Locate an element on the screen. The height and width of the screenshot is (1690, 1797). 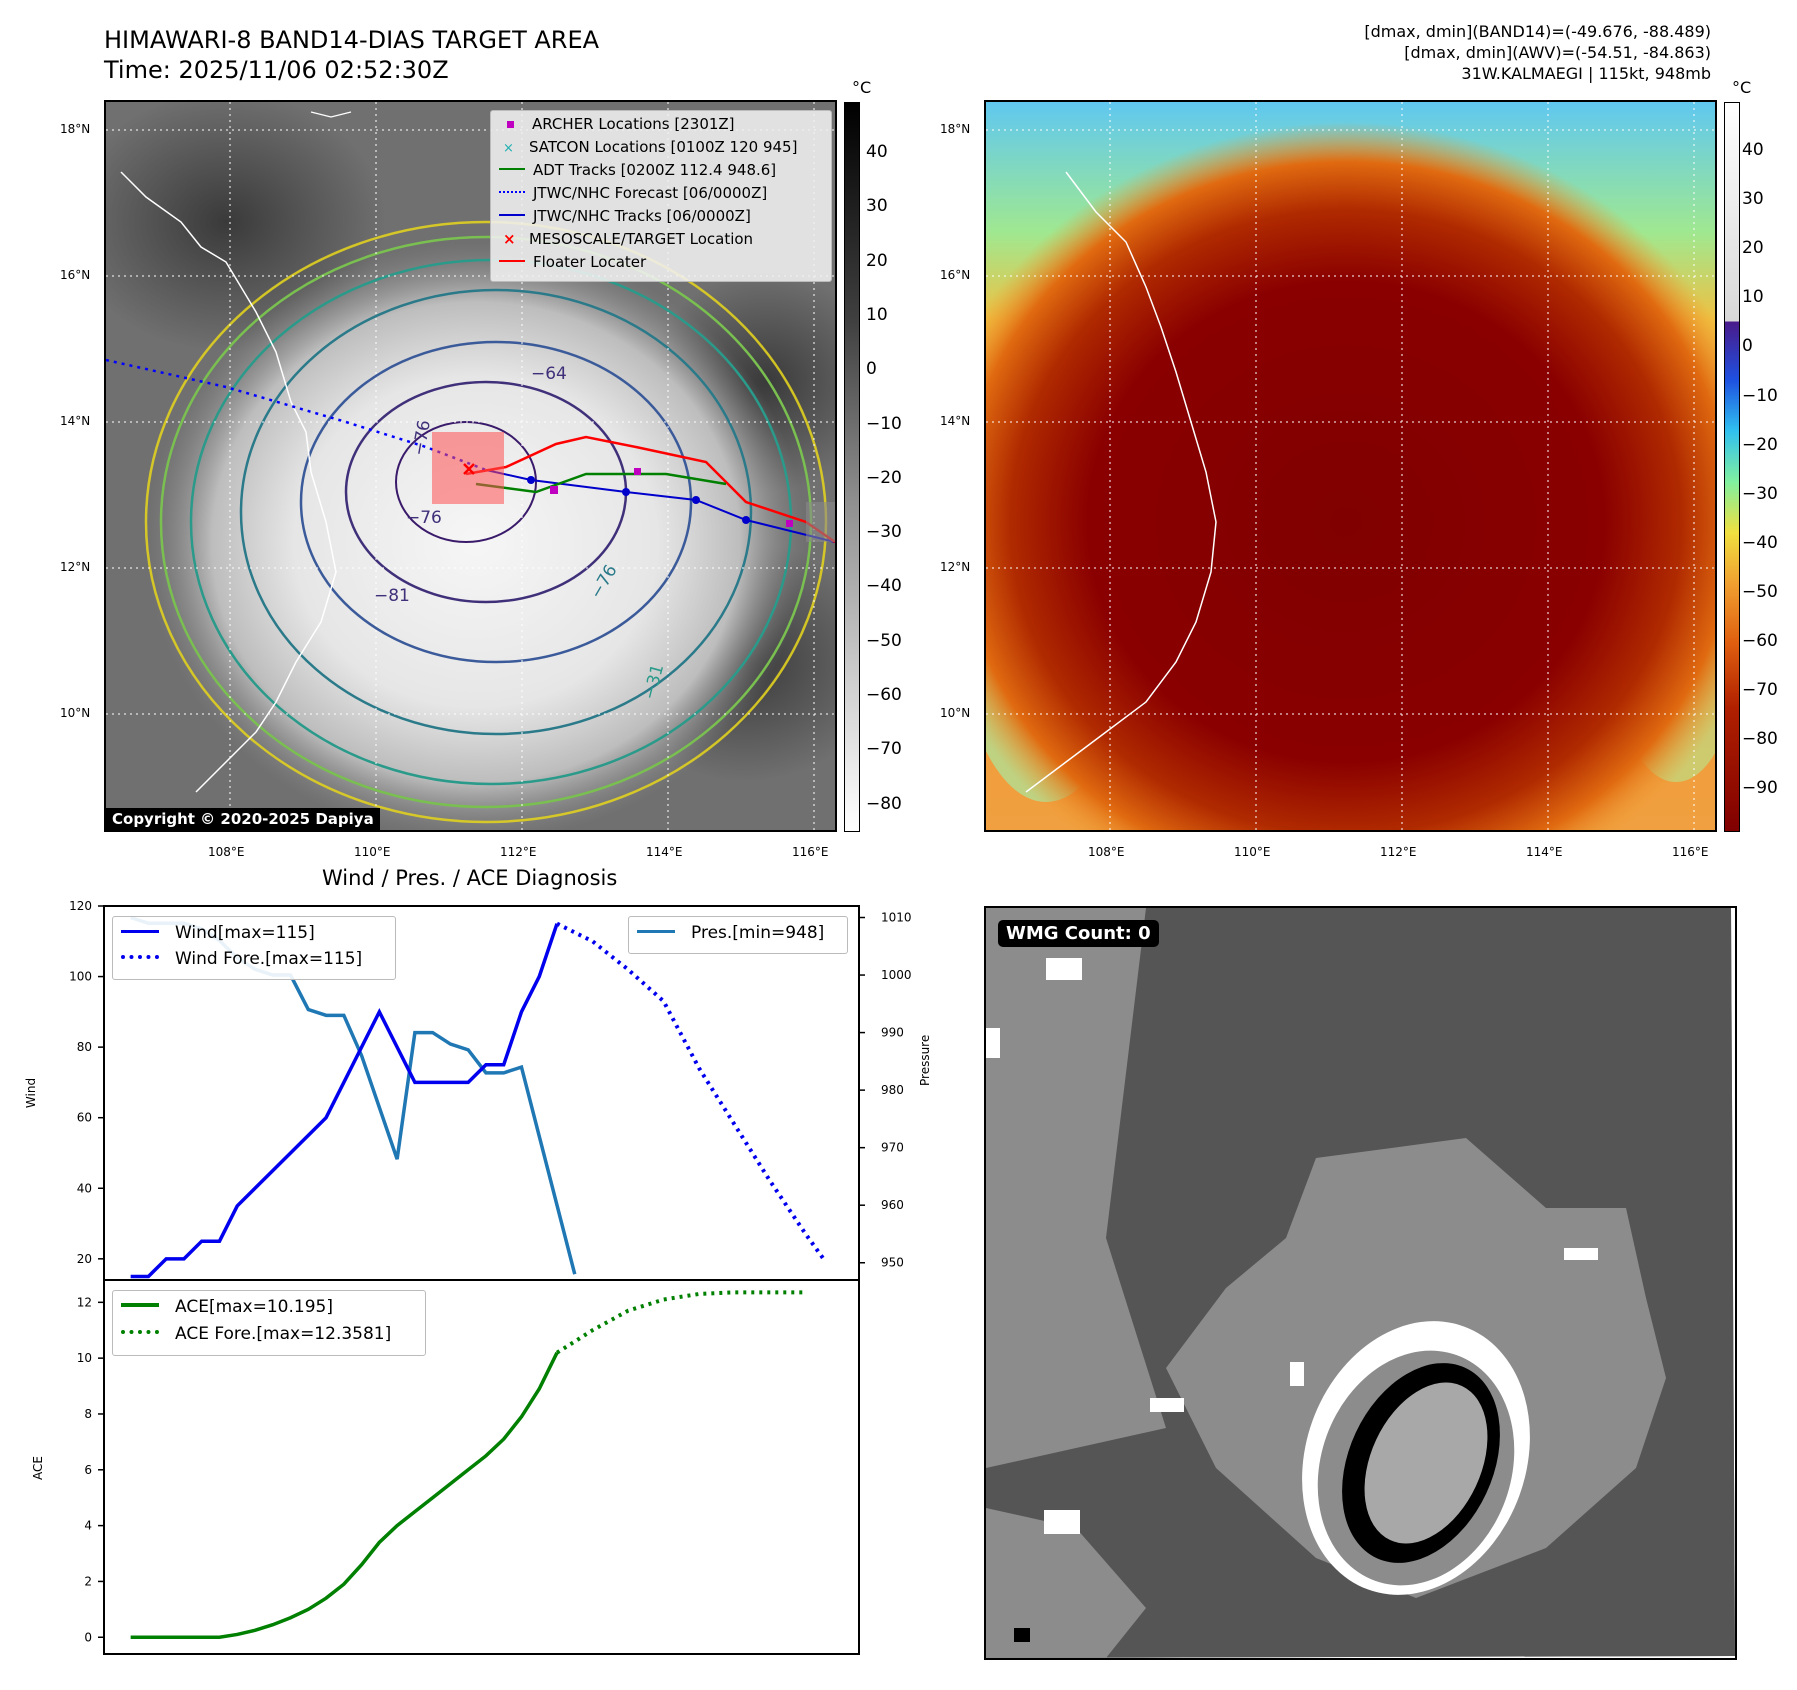
color-colorbar is located at coordinates (1732, 467).